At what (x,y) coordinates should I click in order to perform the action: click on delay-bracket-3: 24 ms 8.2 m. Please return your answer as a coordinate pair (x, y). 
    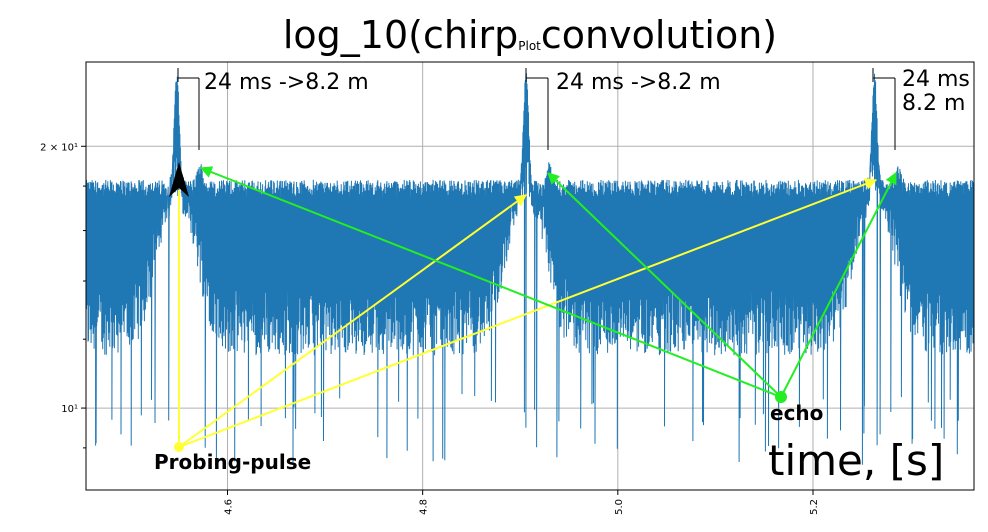
    Looking at the image, I should click on (921, 108).